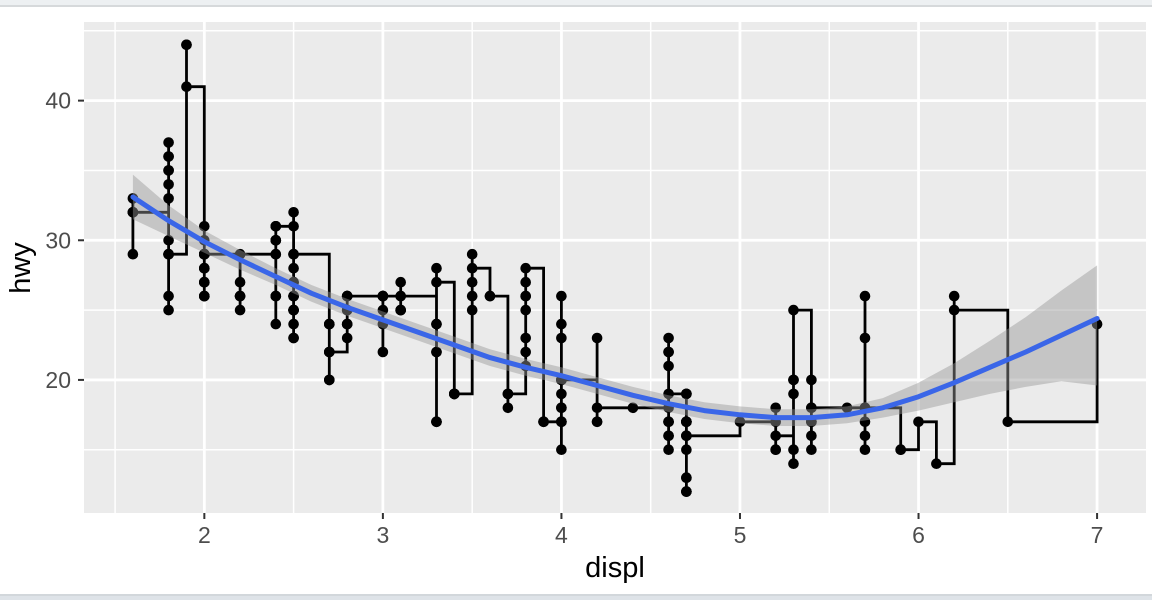  I want to click on y-tick-label: 30, so click(58, 240).